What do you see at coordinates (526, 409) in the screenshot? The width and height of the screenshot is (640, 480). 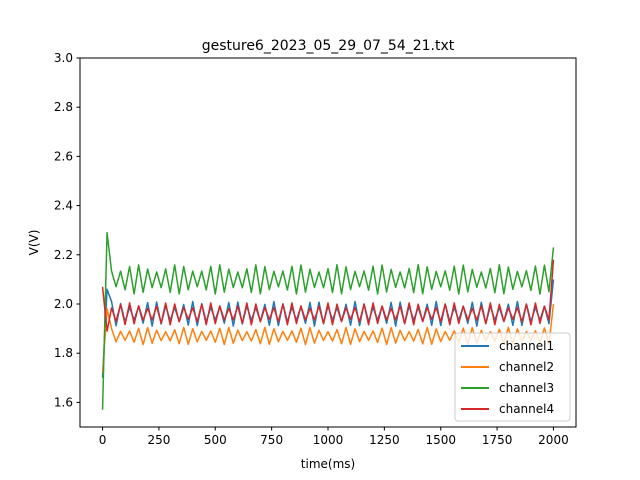 I see `legend-label: channel4` at bounding box center [526, 409].